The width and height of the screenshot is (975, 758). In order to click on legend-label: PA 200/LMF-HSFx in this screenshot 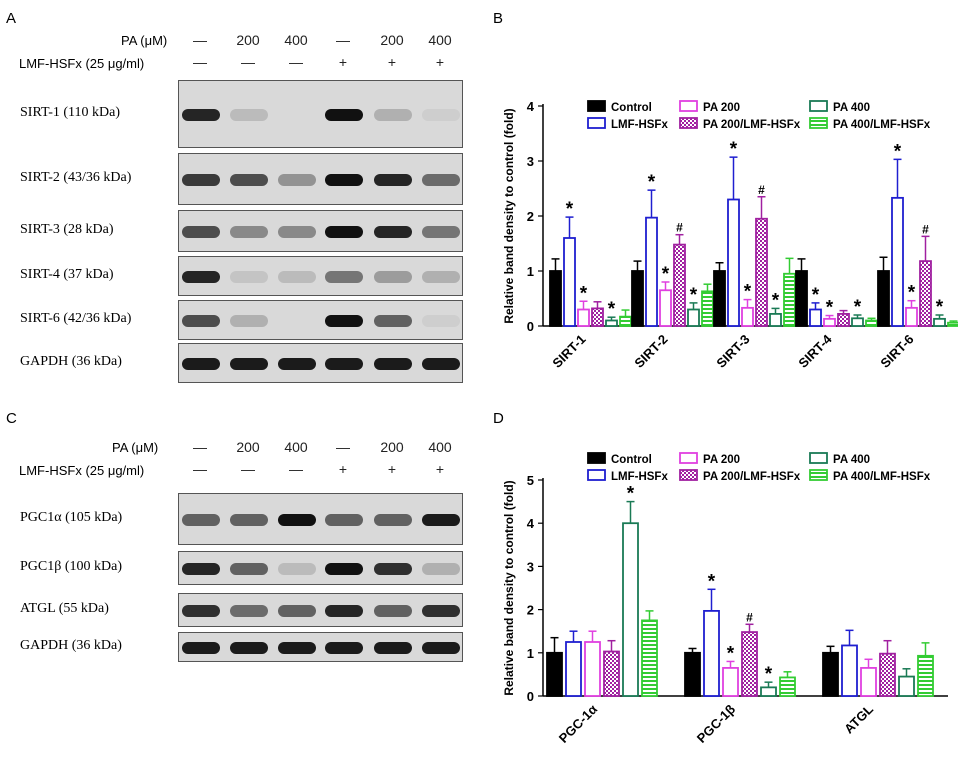, I will do `click(752, 477)`.